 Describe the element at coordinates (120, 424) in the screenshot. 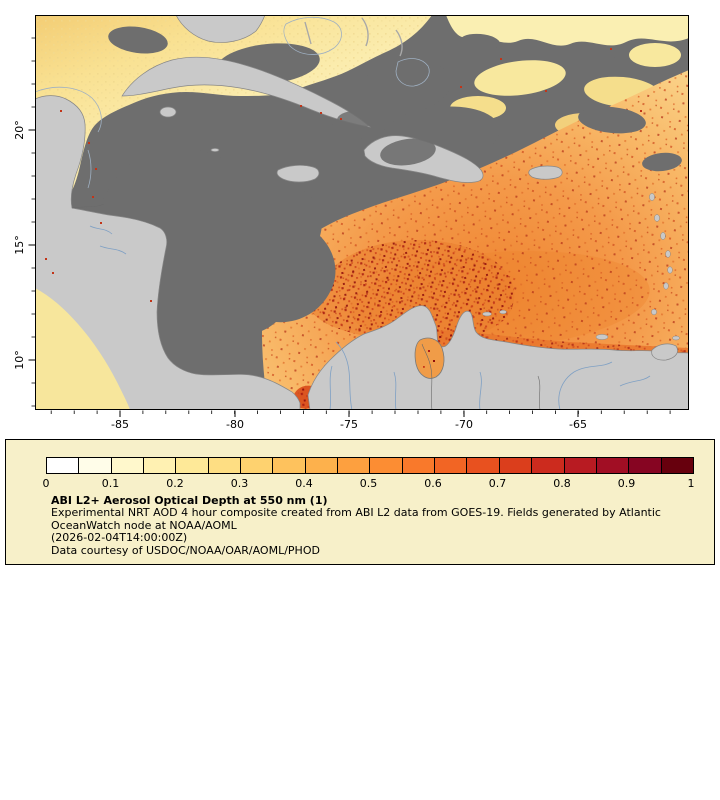

I see `lon-label-85: -85` at that location.